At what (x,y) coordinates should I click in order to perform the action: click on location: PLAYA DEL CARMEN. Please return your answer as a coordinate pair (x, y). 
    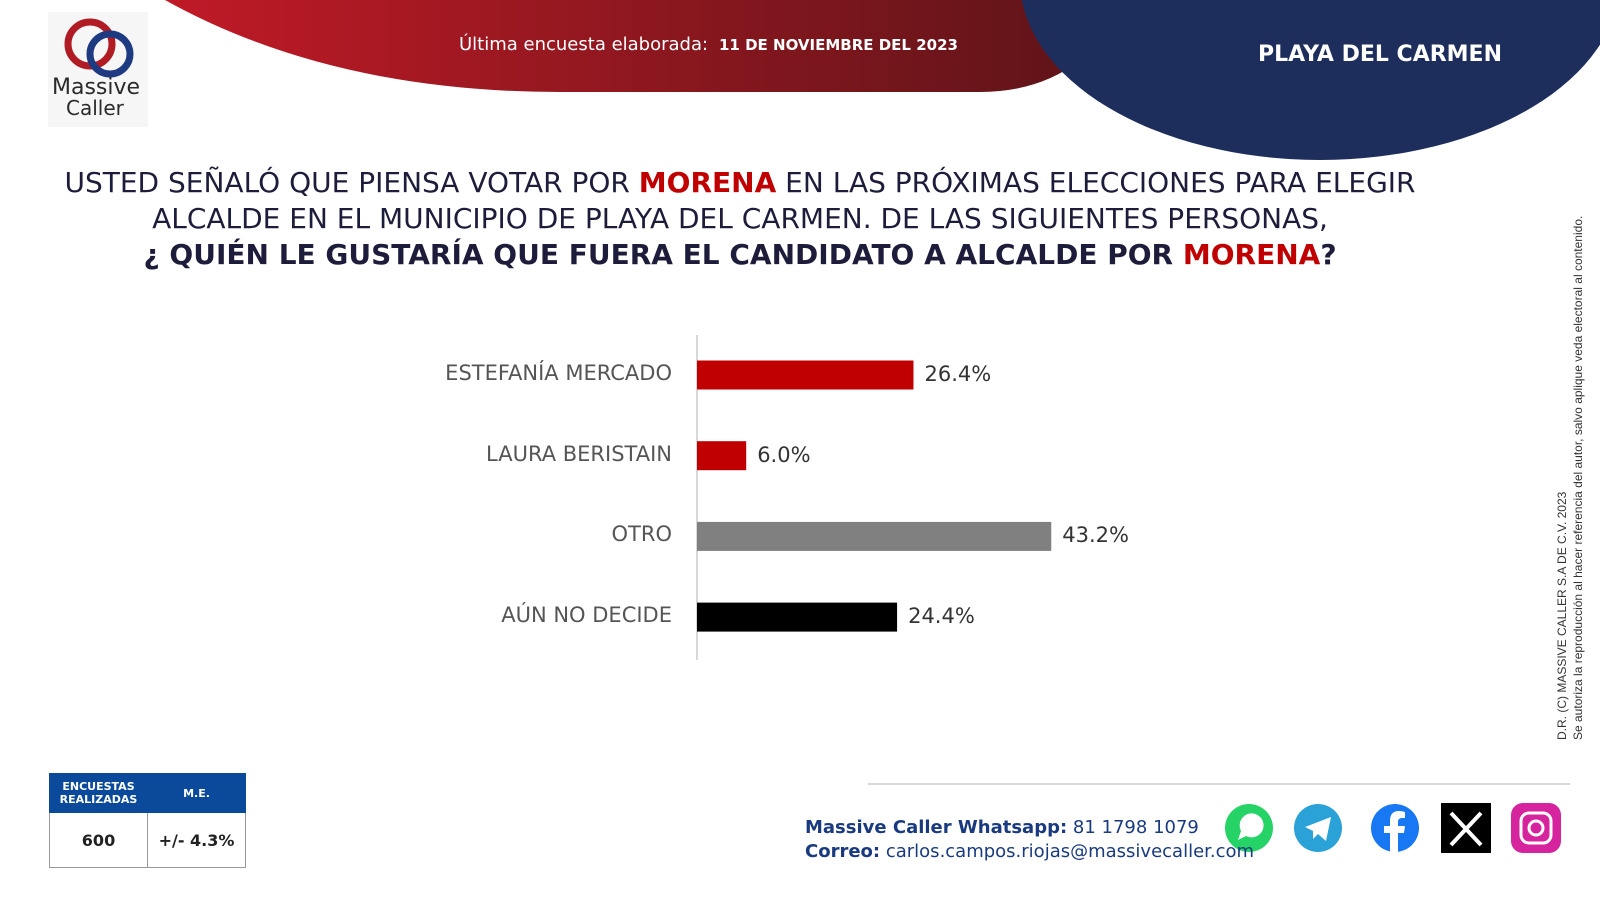
    Looking at the image, I should click on (1380, 54).